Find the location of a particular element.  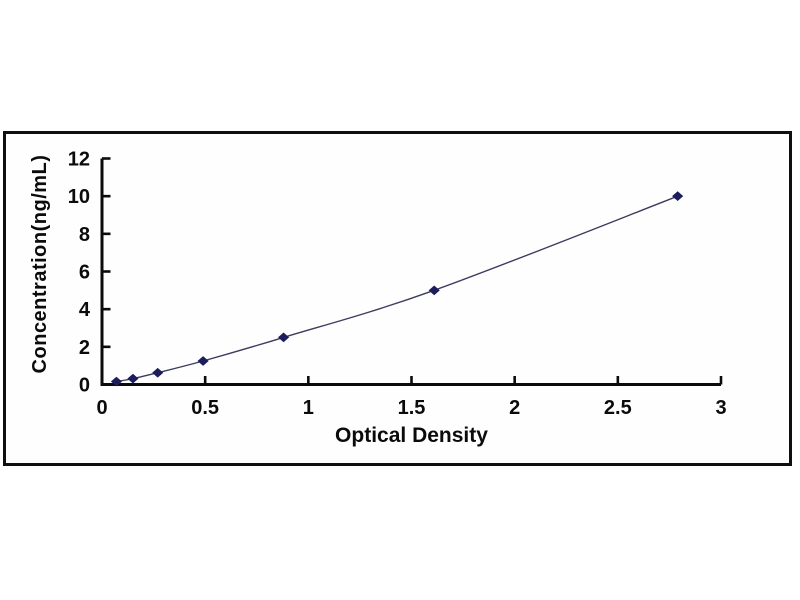

y-tick-label: 6 is located at coordinates (84, 273).